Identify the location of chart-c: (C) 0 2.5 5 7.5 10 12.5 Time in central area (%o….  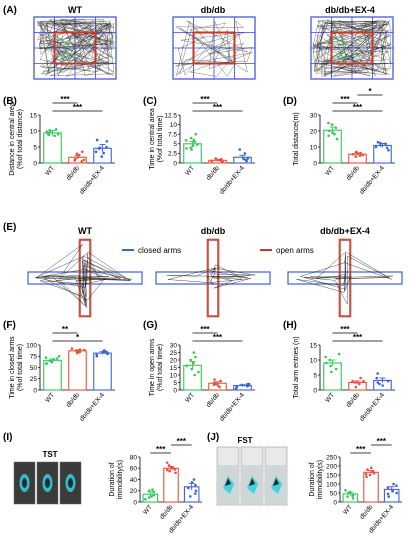
(199, 145).